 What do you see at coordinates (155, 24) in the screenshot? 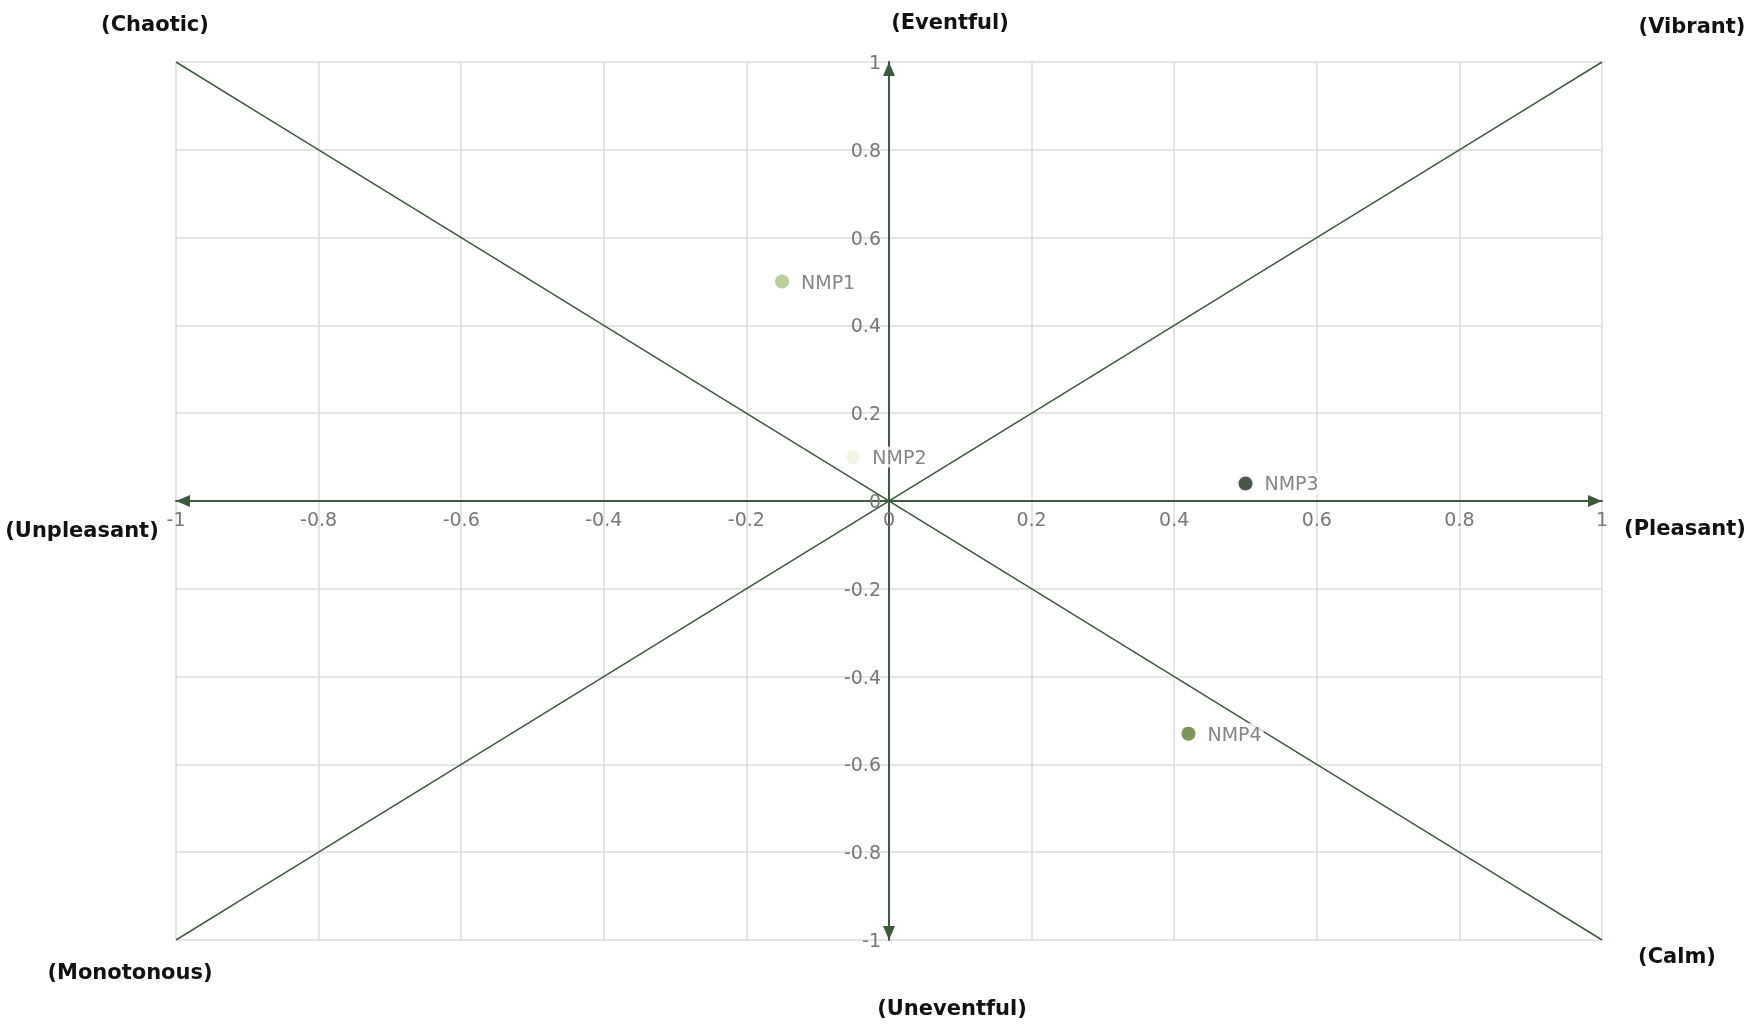
I see `text: (Chaotic)` at bounding box center [155, 24].